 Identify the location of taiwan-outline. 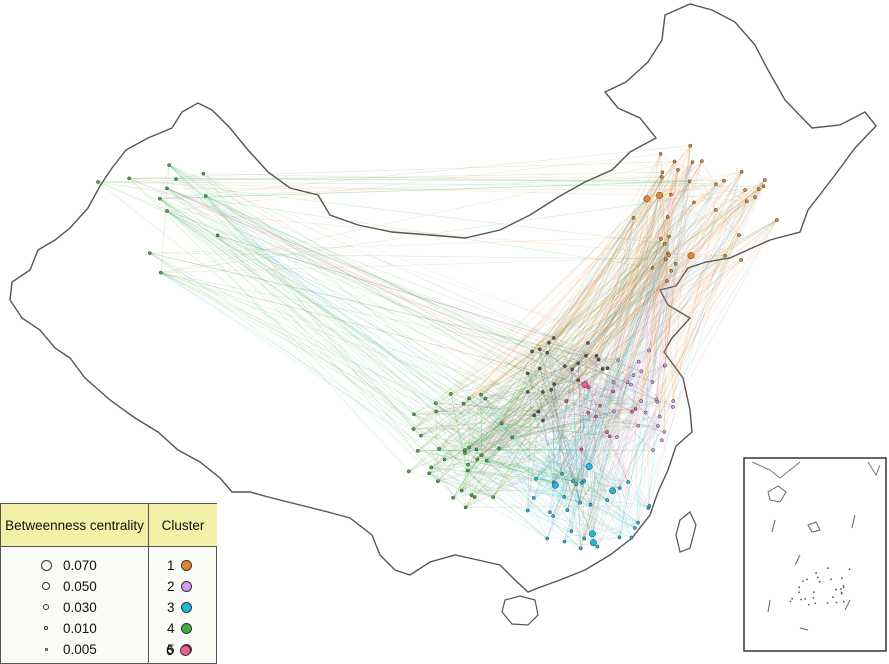
(686, 532).